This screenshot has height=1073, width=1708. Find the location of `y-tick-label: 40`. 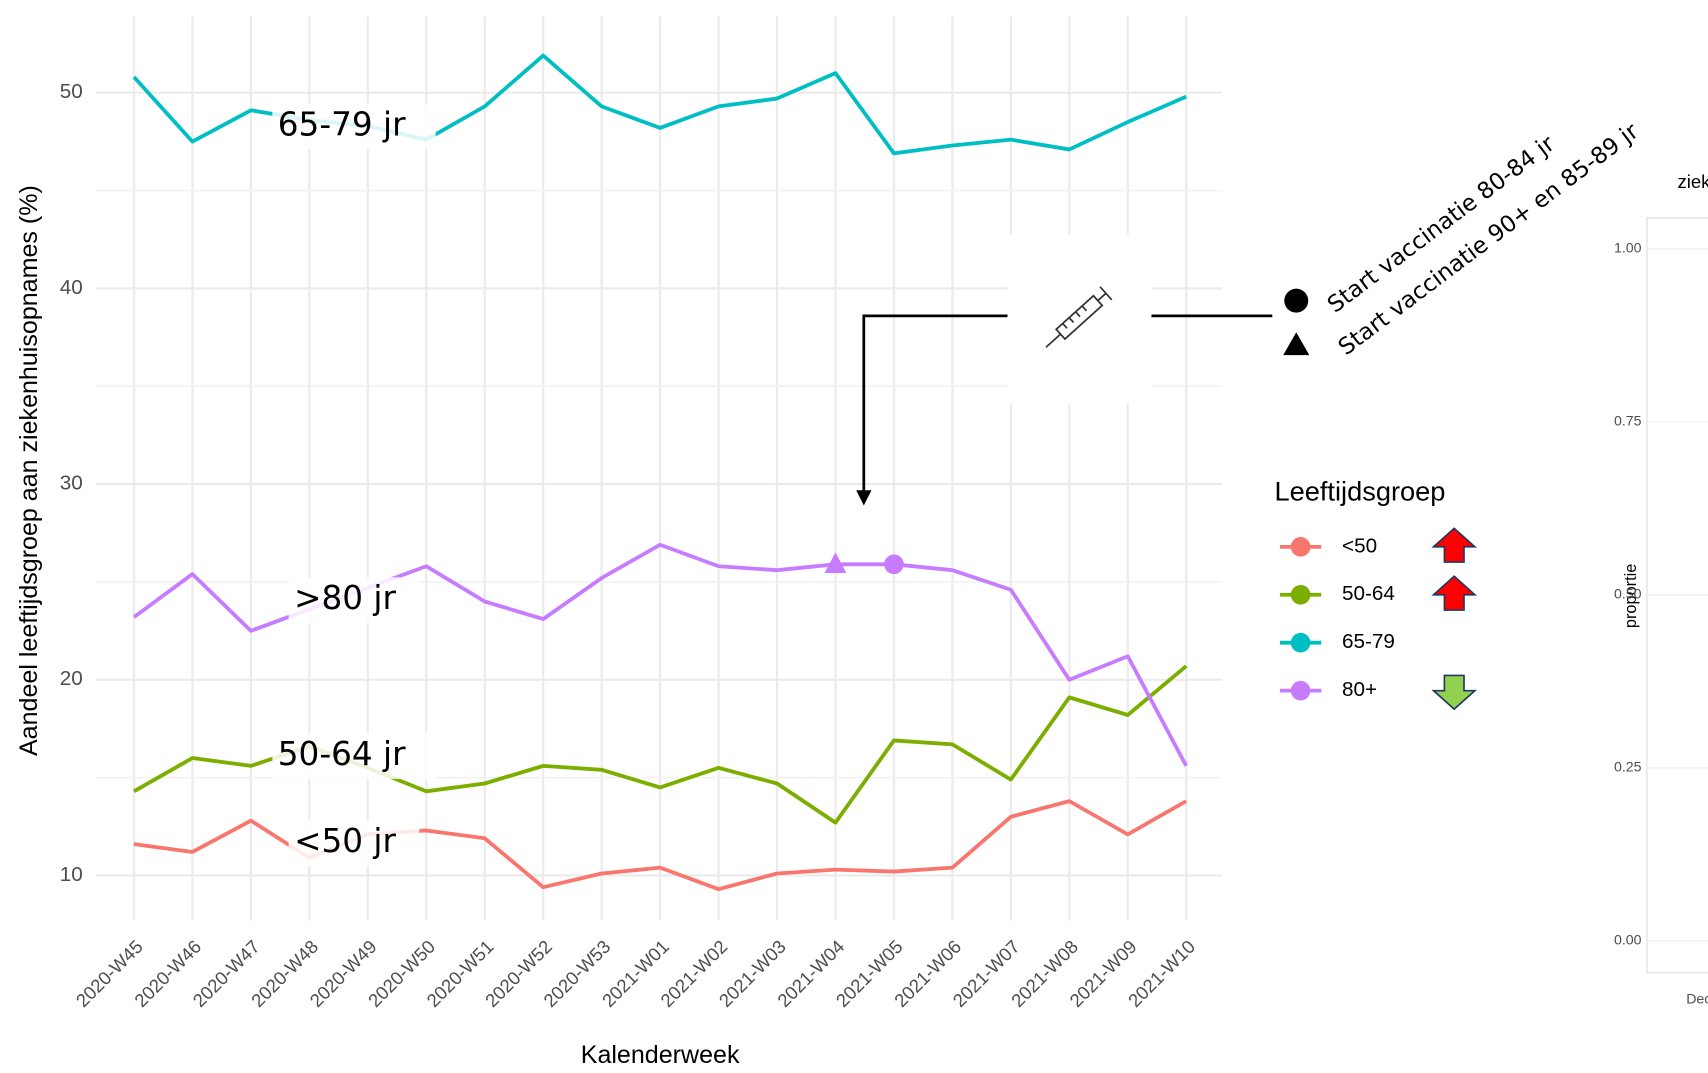

y-tick-label: 40 is located at coordinates (71, 287).